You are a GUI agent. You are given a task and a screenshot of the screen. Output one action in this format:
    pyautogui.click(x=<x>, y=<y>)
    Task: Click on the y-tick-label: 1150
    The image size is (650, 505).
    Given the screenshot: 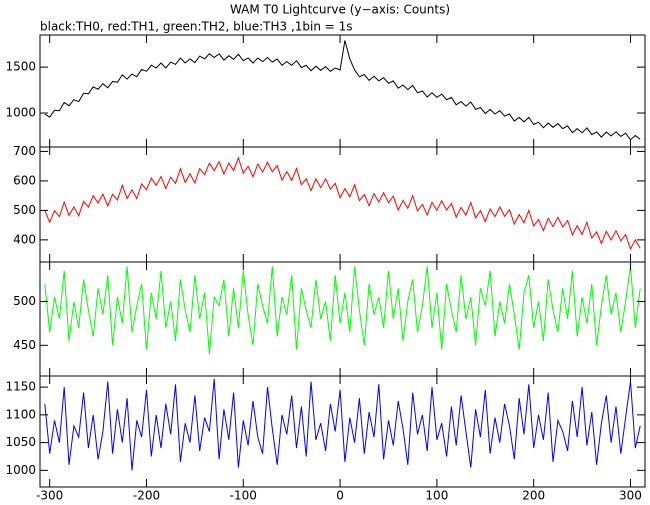 What is the action you would take?
    pyautogui.click(x=20, y=387)
    